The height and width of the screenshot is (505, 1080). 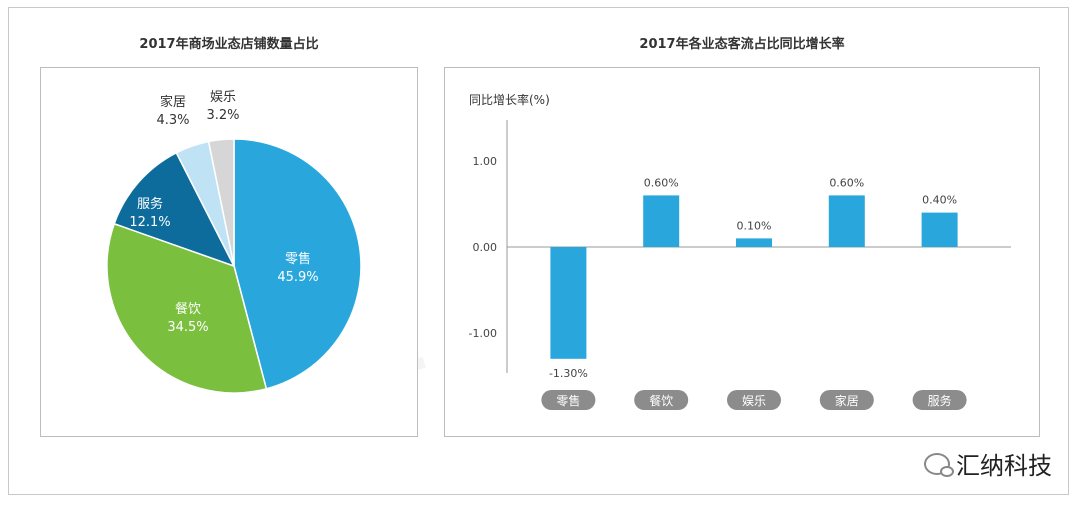 What do you see at coordinates (229, 44) in the screenshot?
I see `pie-chart-title: 2017年商场业态店铺数量占比` at bounding box center [229, 44].